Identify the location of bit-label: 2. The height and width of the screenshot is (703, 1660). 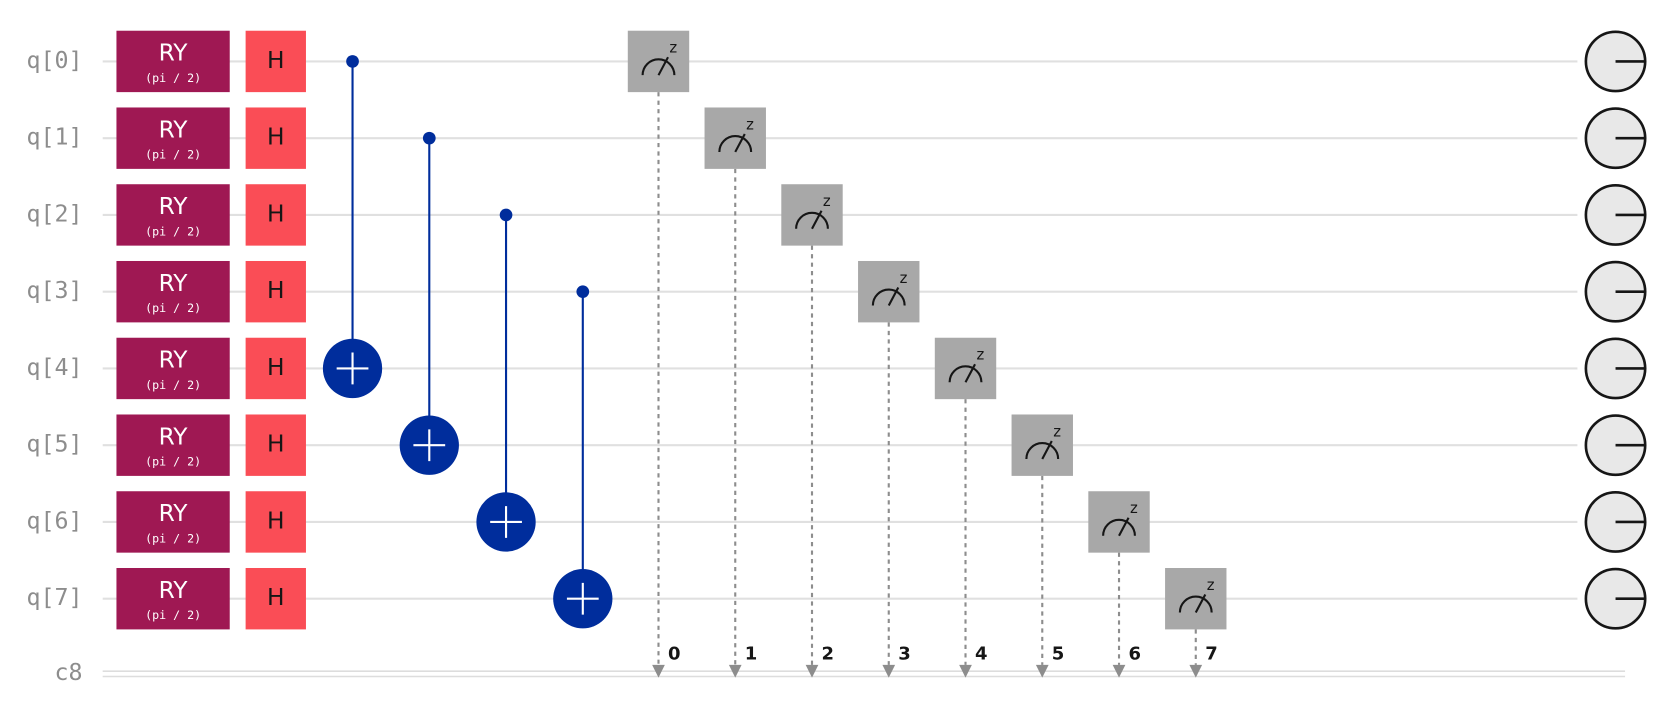
(828, 653).